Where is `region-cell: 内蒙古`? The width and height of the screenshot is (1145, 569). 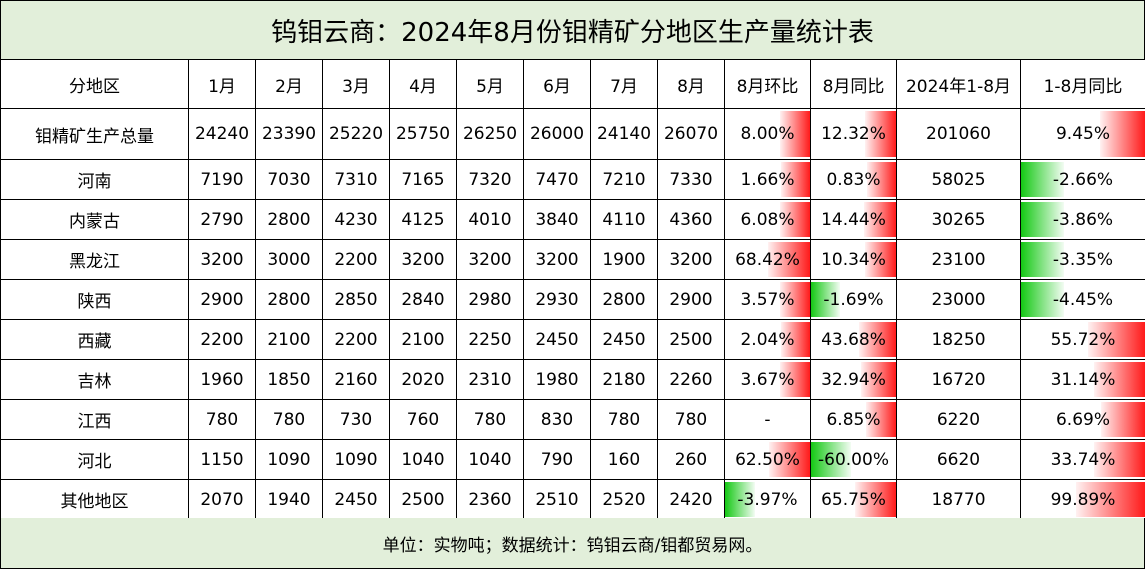 region-cell: 内蒙古 is located at coordinates (94, 219).